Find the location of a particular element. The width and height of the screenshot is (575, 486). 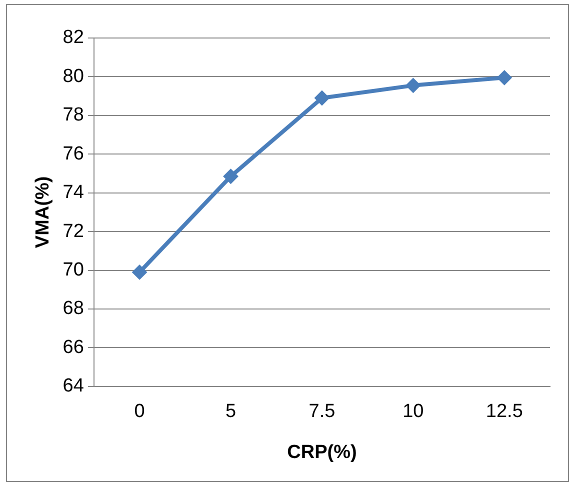

y-tick-label: 64 is located at coordinates (73, 386).